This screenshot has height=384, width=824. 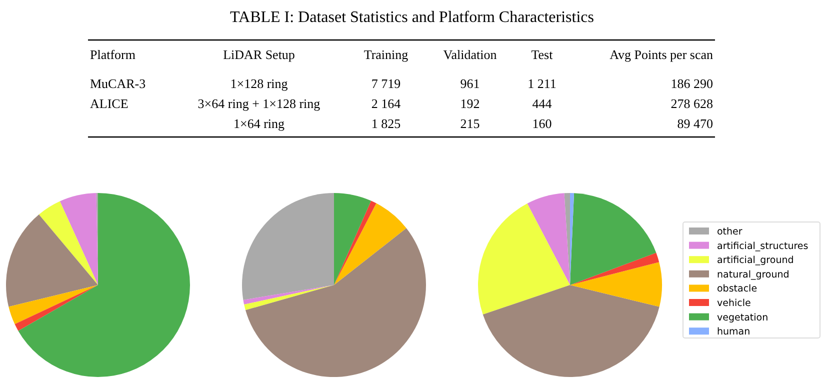 I want to click on legend-label: obstacle, so click(x=737, y=289).